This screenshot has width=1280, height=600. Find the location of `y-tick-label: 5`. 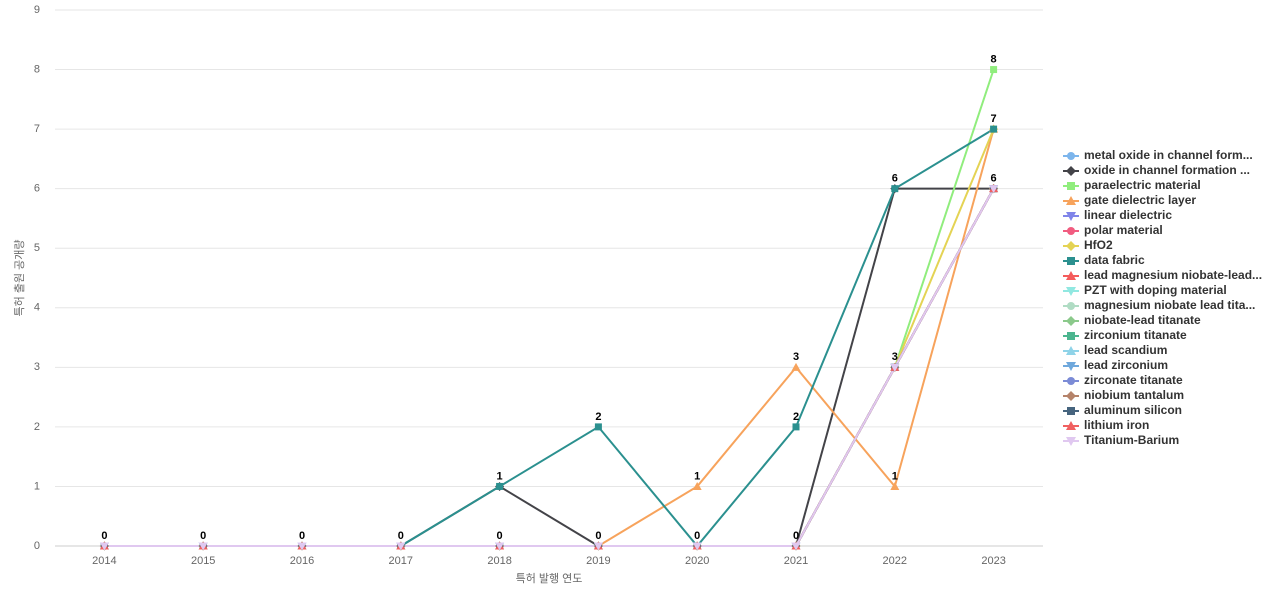

y-tick-label: 5 is located at coordinates (37, 248).